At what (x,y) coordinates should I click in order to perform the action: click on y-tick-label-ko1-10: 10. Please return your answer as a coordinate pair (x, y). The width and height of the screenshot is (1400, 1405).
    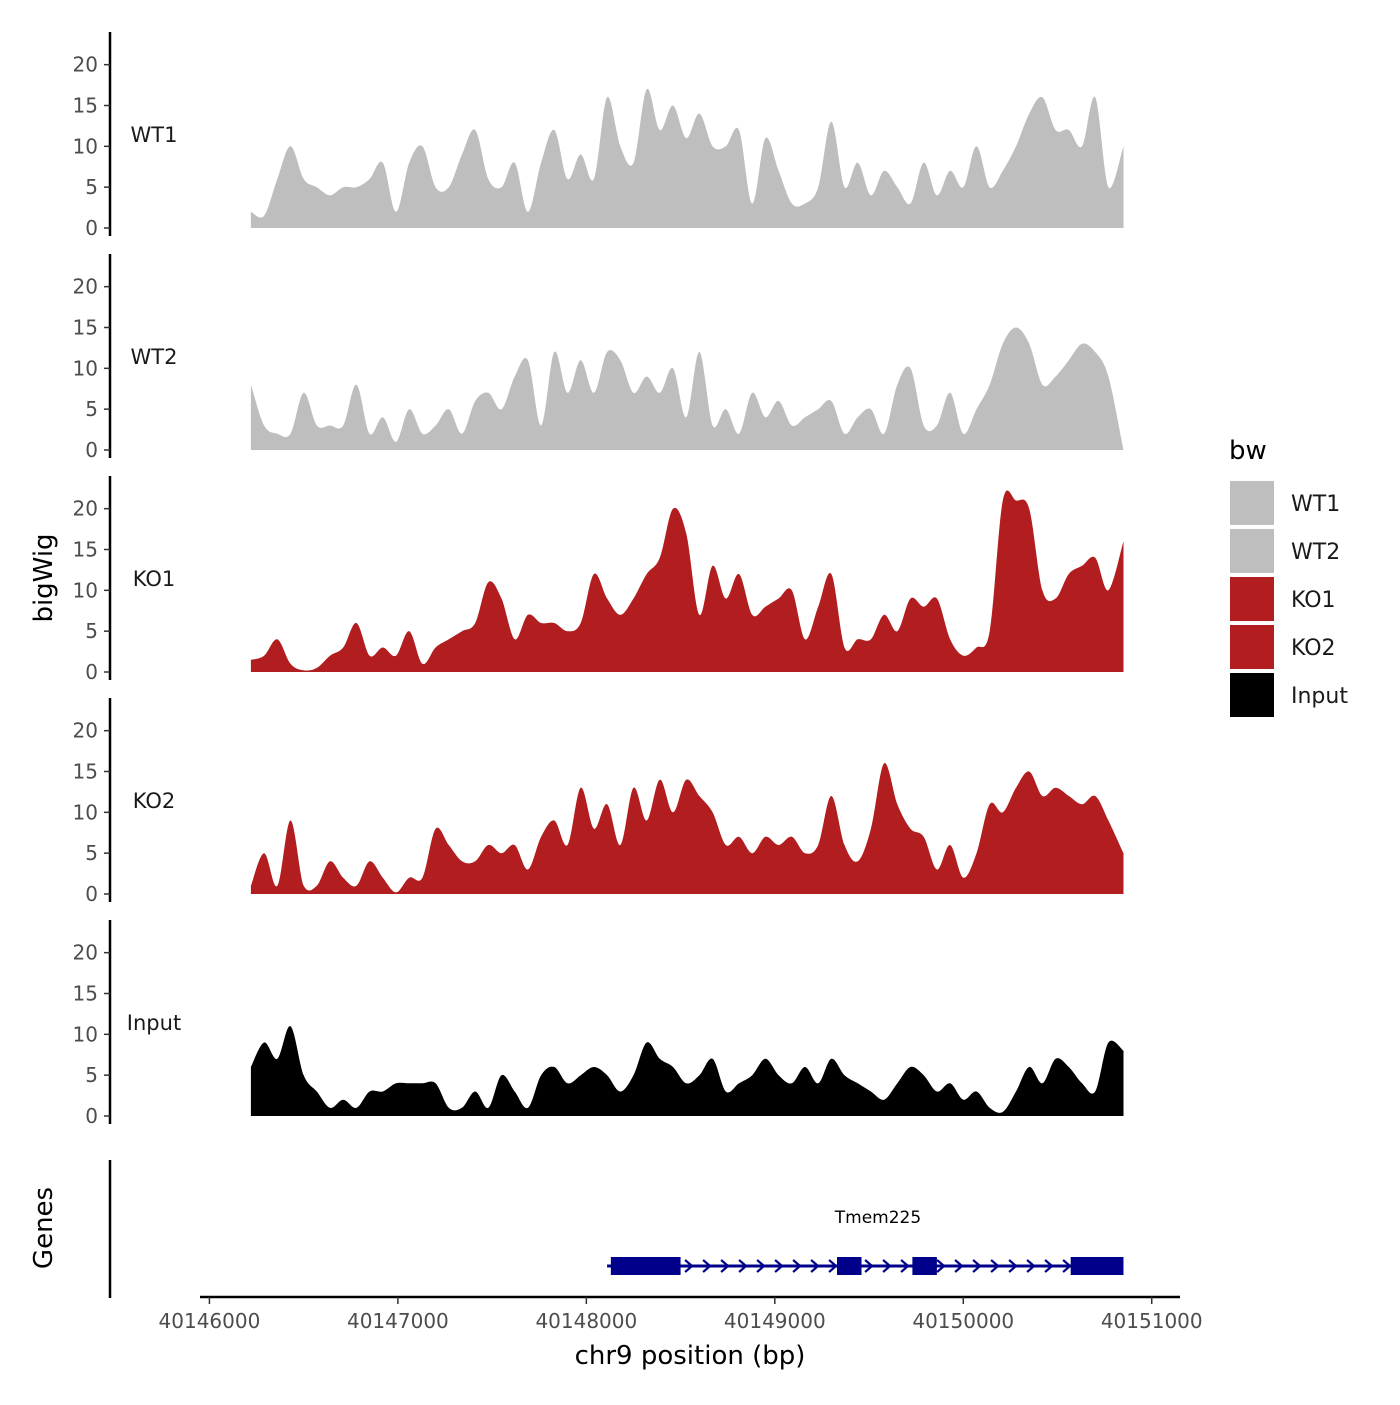
    Looking at the image, I should click on (85, 590).